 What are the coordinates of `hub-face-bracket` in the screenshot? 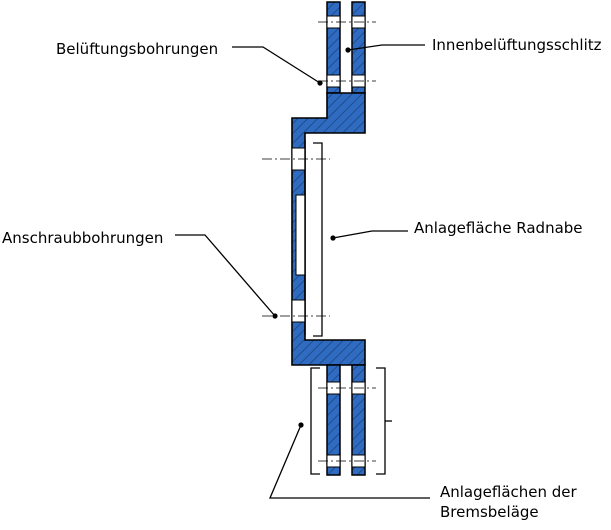 It's located at (318, 239).